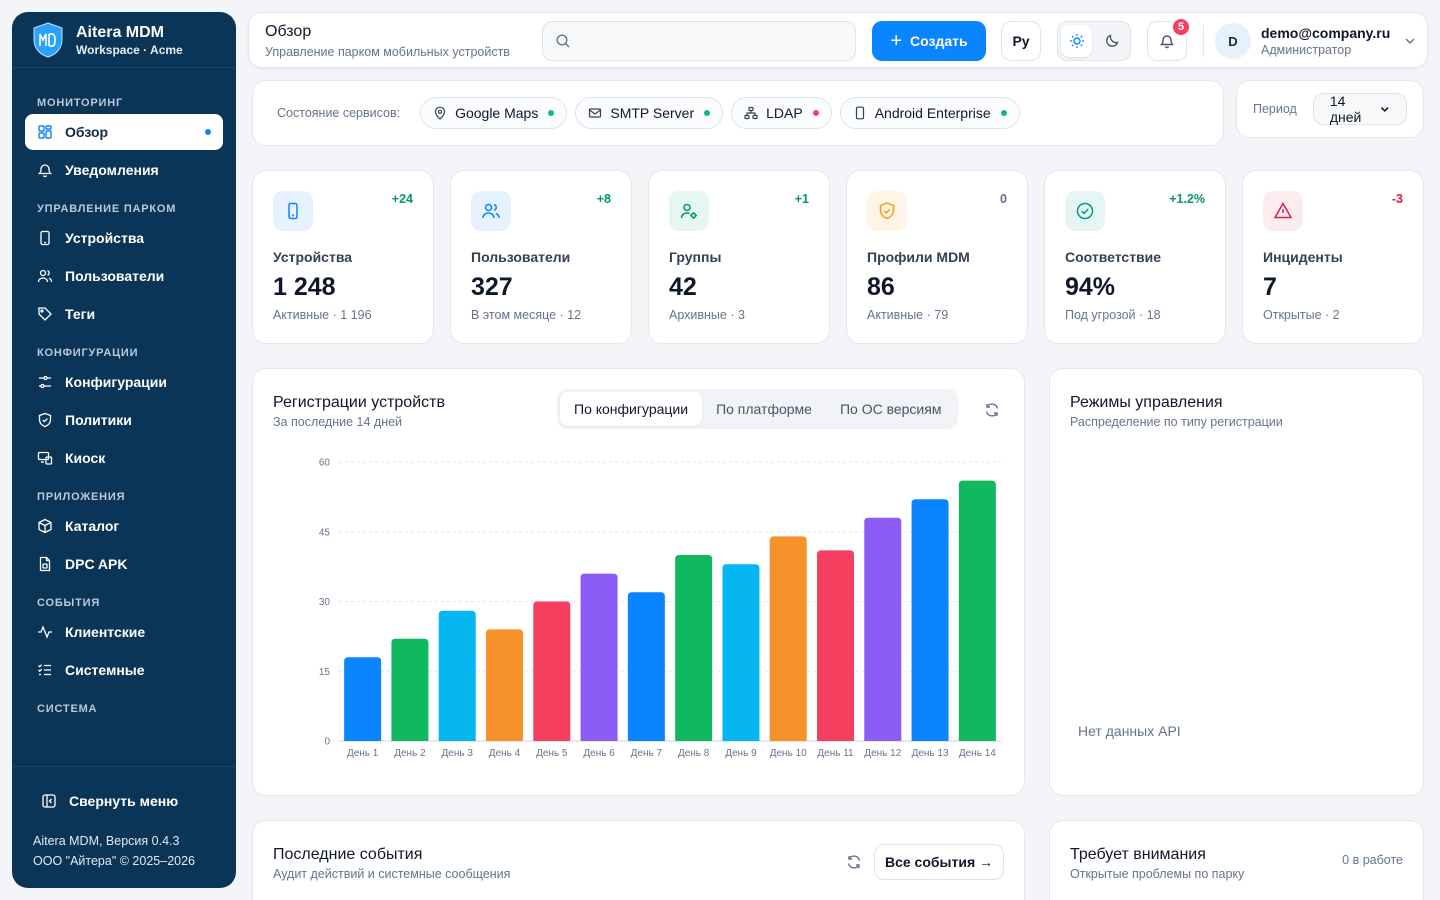 This screenshot has width=1440, height=900. What do you see at coordinates (288, 31) in the screenshot?
I see `page-title: Обзор` at bounding box center [288, 31].